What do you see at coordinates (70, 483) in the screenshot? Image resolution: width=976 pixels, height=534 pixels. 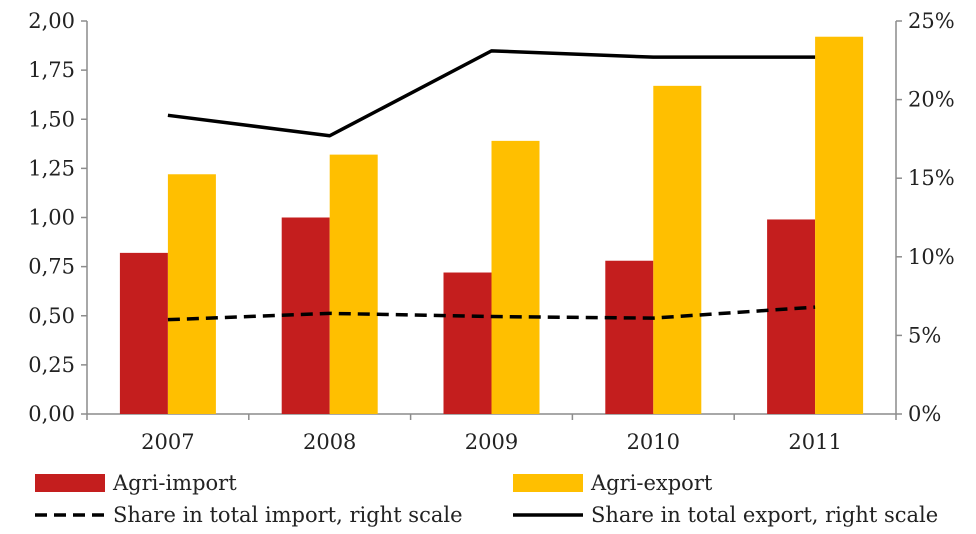 I see `legend-swatch-agri-import` at bounding box center [70, 483].